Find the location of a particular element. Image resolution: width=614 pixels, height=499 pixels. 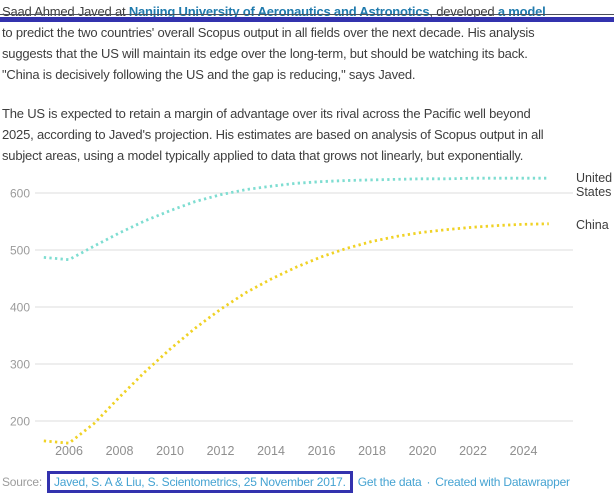

united-states-line is located at coordinates (296, 219).